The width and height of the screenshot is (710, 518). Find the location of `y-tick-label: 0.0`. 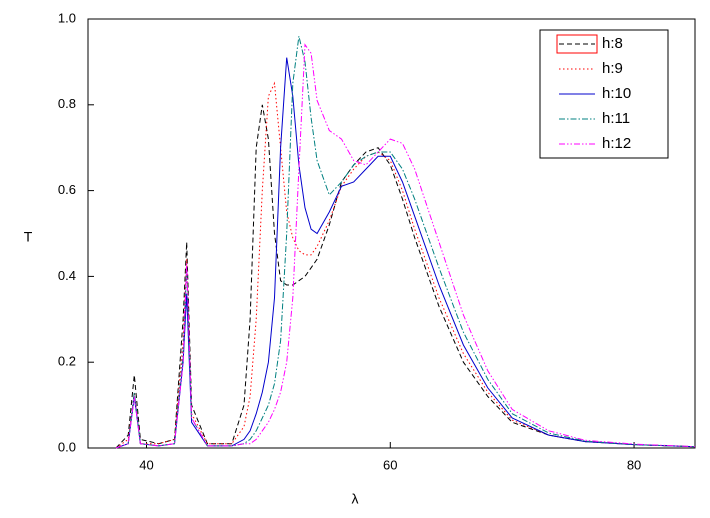

y-tick-label: 0.0 is located at coordinates (67, 446).